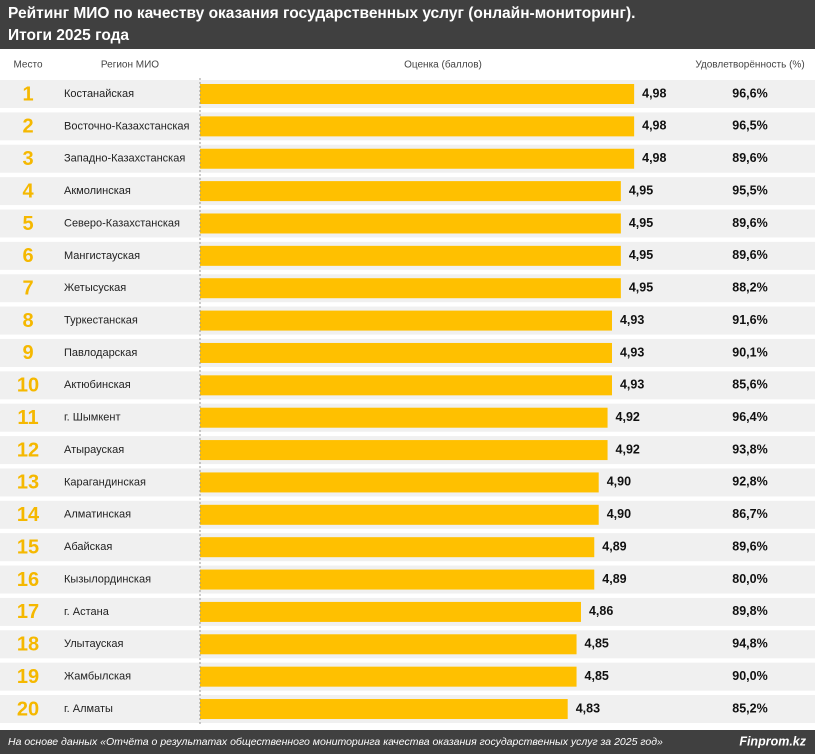  Describe the element at coordinates (28, 386) in the screenshot. I see `rank: 10` at that location.